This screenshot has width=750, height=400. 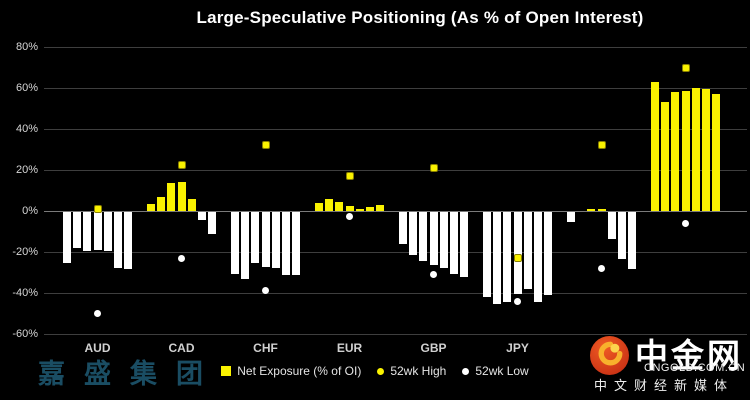 What do you see at coordinates (130, 374) in the screenshot?
I see `watermark-jiasheng-group: 嘉盛集团` at bounding box center [130, 374].